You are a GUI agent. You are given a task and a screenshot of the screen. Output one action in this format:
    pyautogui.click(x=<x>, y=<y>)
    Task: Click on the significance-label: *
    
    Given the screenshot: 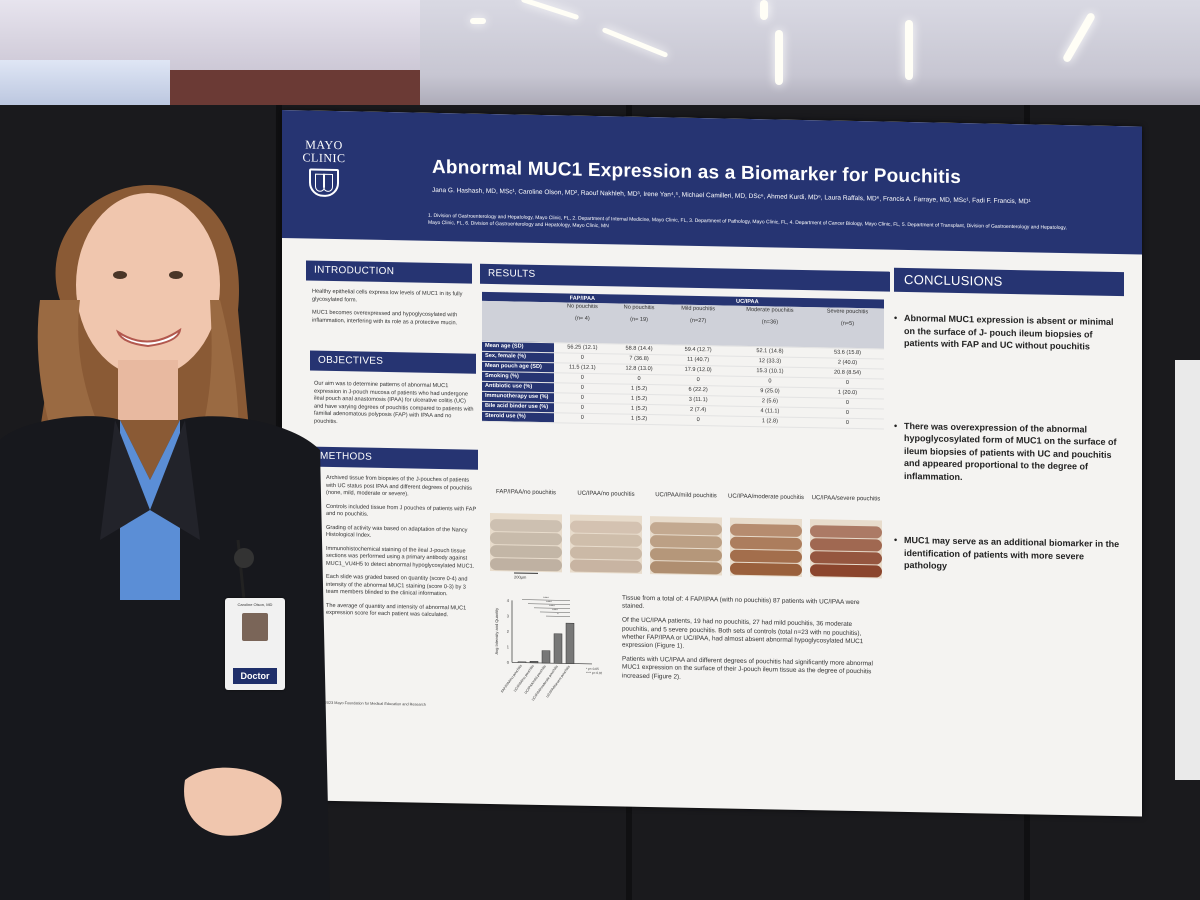 What is the action you would take?
    pyautogui.click(x=558, y=614)
    